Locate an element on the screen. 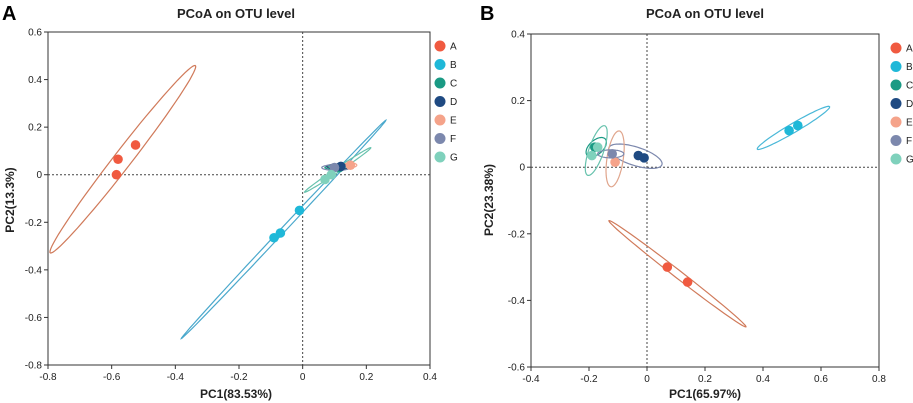 This screenshot has height=403, width=913. x-tick-label: -0.6 is located at coordinates (112, 377).